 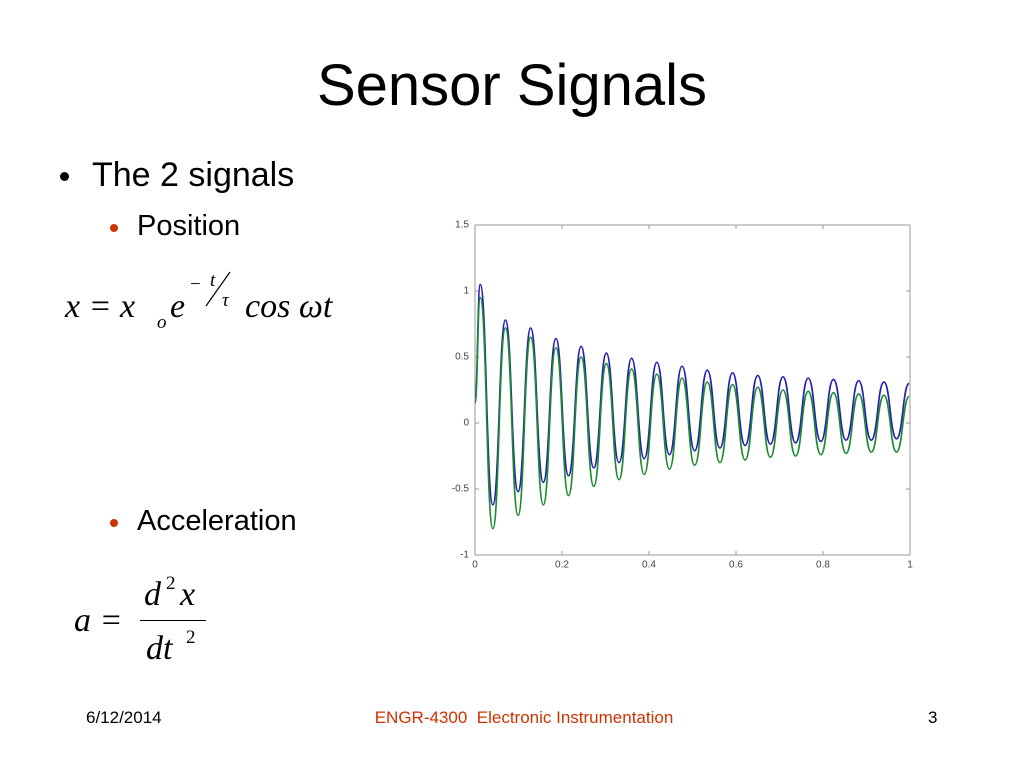 I want to click on eq-superscript: t, so click(x=213, y=280).